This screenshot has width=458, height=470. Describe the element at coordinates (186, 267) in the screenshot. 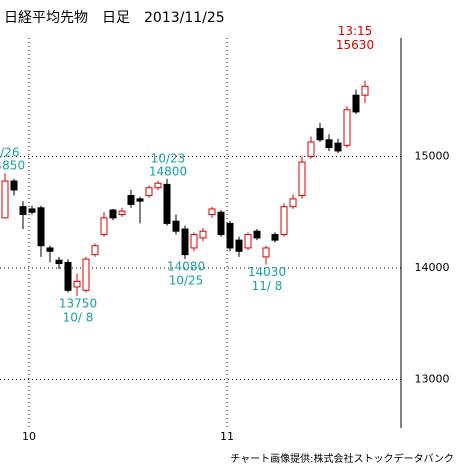

I see `annotation-value: 14080` at that location.